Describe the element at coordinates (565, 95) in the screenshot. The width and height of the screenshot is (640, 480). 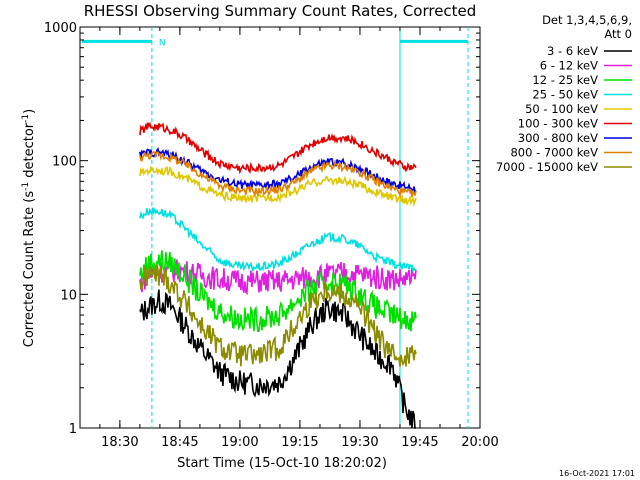
I see `legend-label: 25 - 50 keV` at that location.